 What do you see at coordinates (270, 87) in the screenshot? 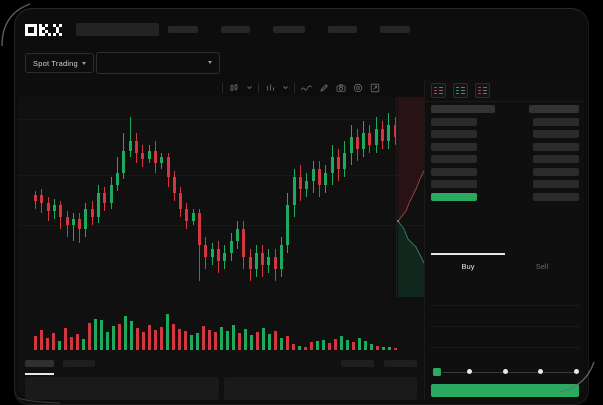
I see `indicator-icon` at bounding box center [270, 87].